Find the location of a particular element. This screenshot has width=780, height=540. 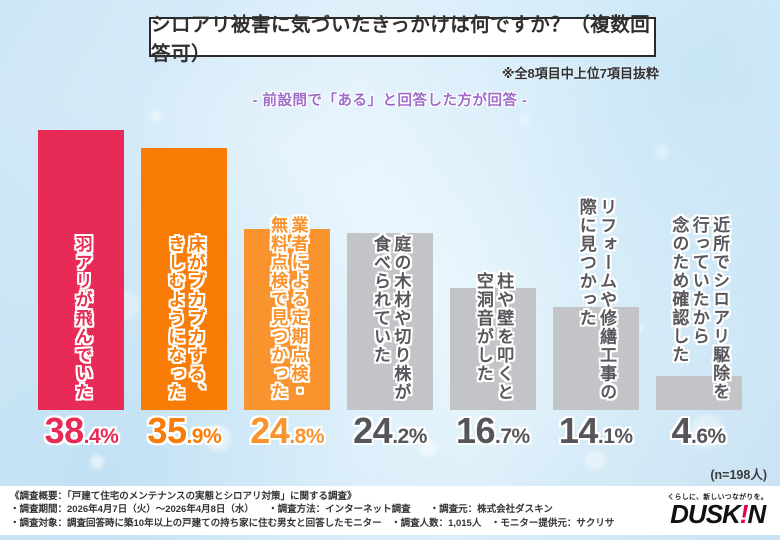

chart-column: 床がブカブカする、 きしむようになった 35.9% is located at coordinates (184, 287).